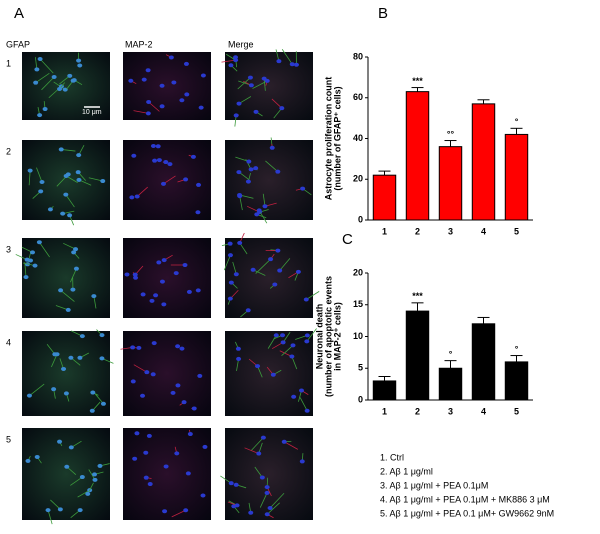 The image size is (600, 534). What do you see at coordinates (8, 342) in the screenshot?
I see `row-label: 4` at bounding box center [8, 342].